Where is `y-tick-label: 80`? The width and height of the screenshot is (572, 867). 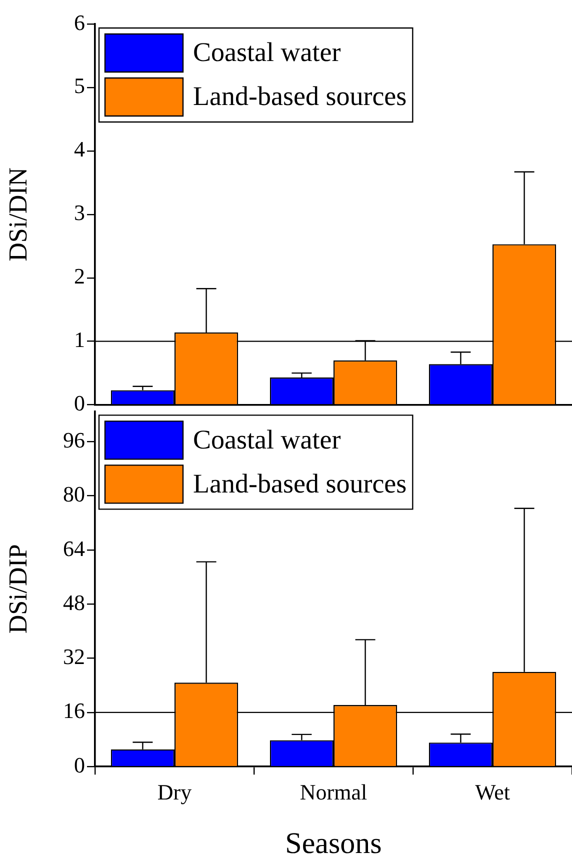
y-tick-label: 80 is located at coordinates (74, 494).